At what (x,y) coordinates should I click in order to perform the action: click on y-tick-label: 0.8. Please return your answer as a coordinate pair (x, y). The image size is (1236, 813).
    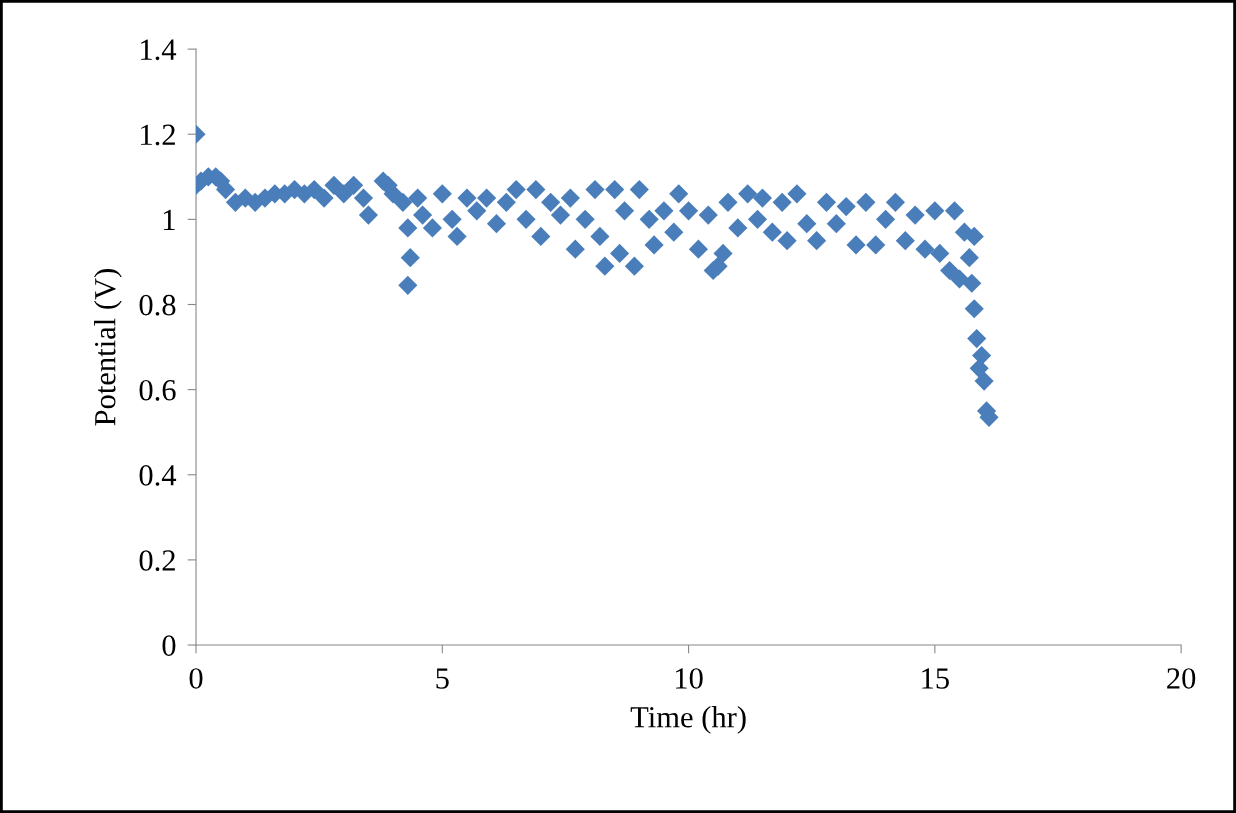
    Looking at the image, I should click on (157, 305).